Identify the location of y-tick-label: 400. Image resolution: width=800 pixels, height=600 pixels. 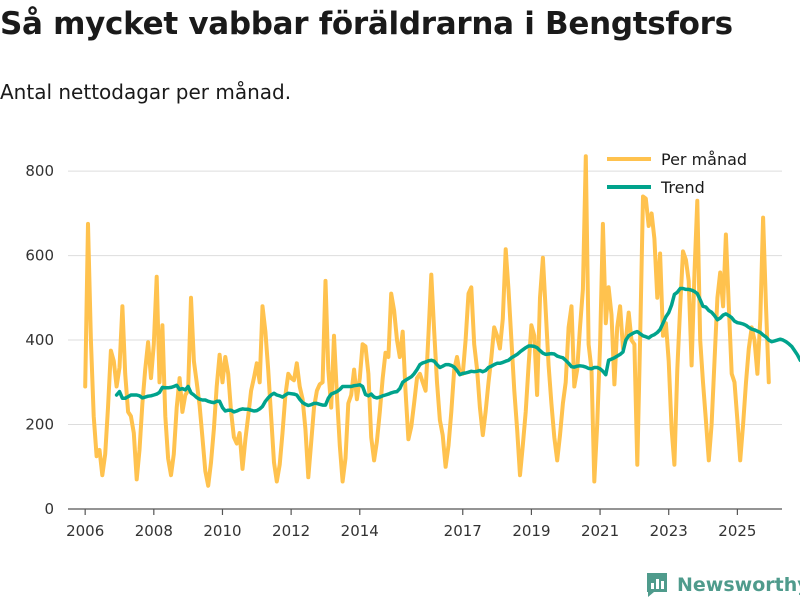
(39, 340).